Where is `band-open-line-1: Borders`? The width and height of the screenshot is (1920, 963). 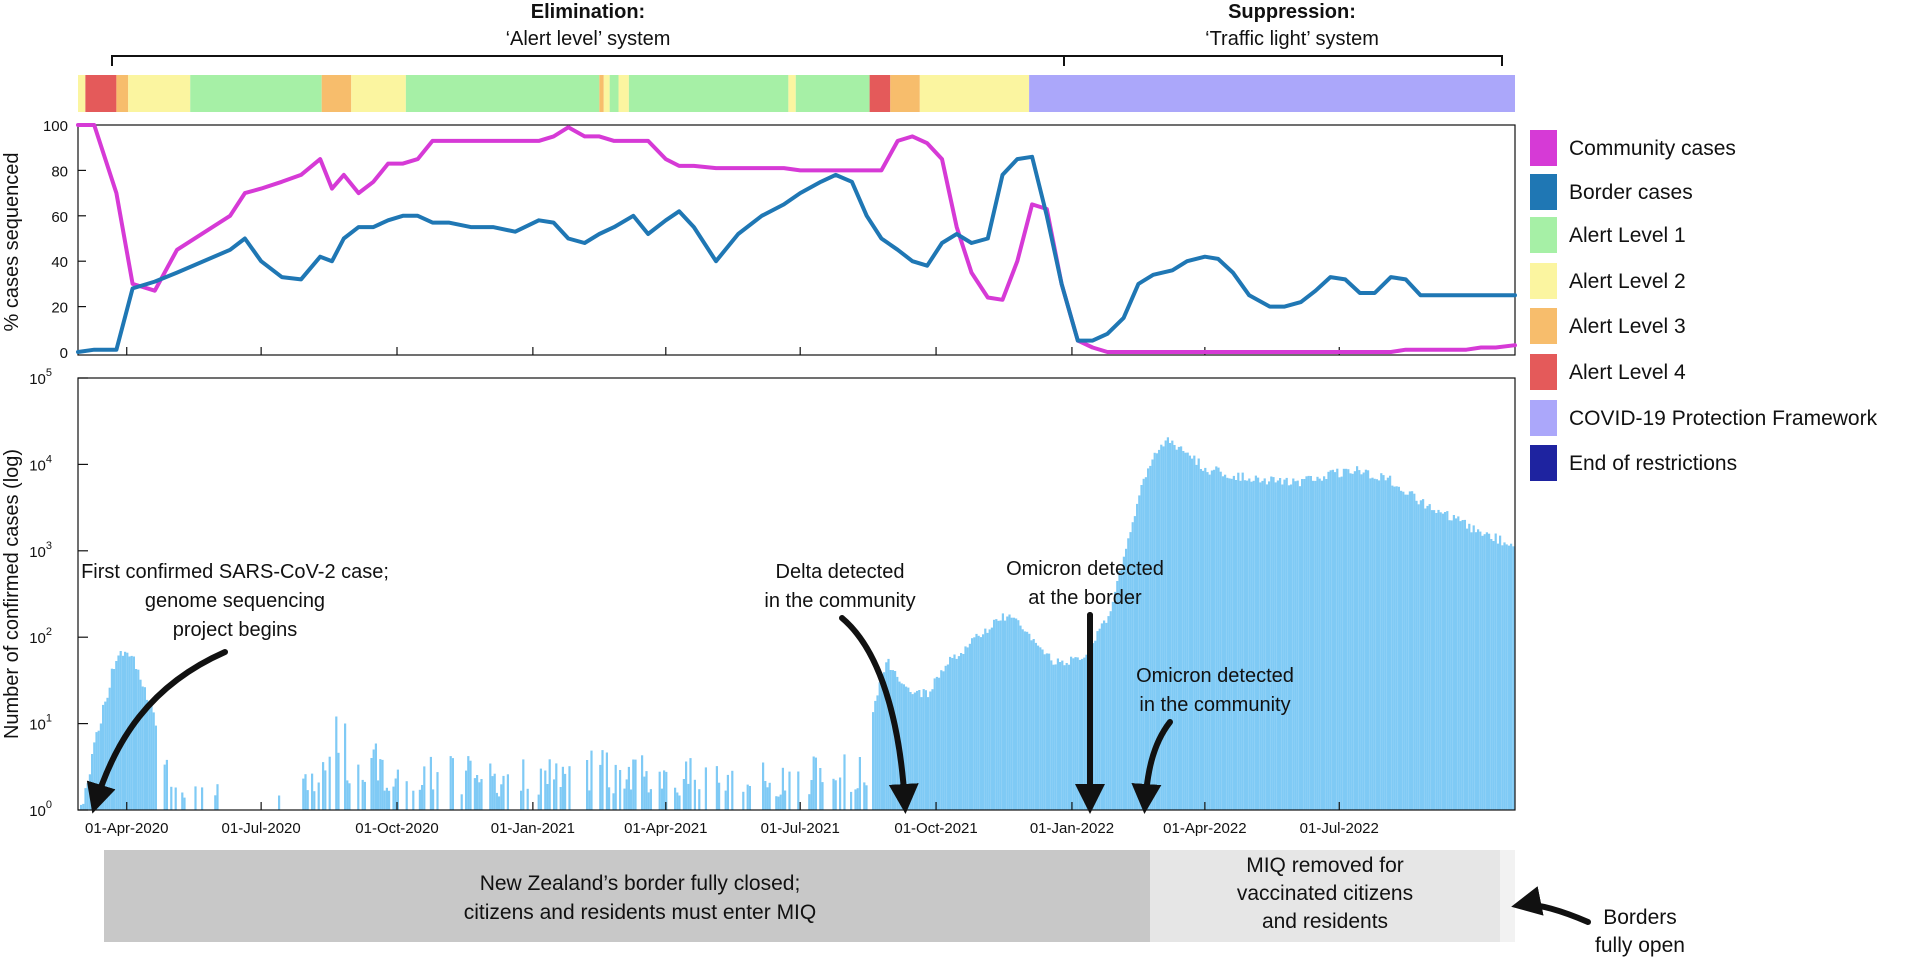 band-open-line-1: Borders is located at coordinates (1640, 917).